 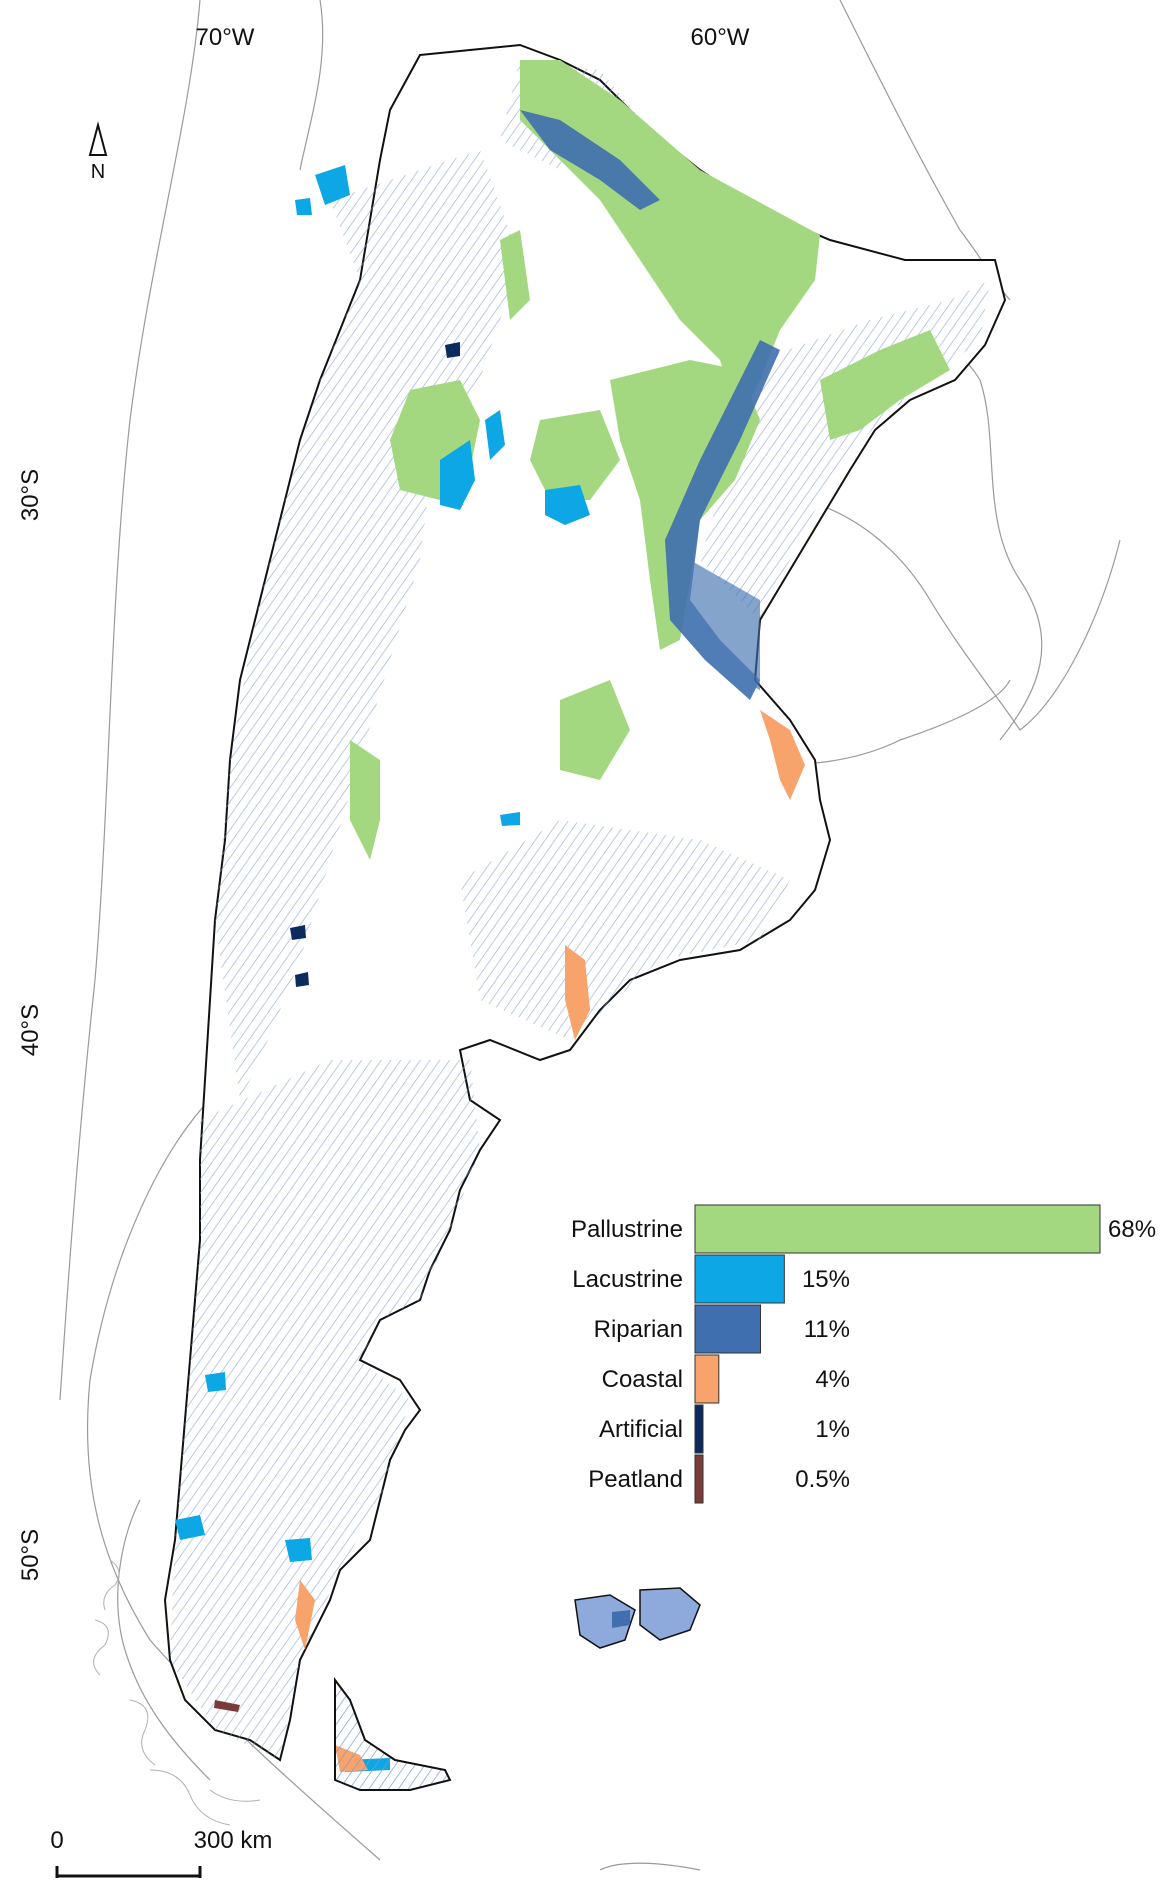 I want to click on north-arrow-label: N, so click(x=98, y=172).